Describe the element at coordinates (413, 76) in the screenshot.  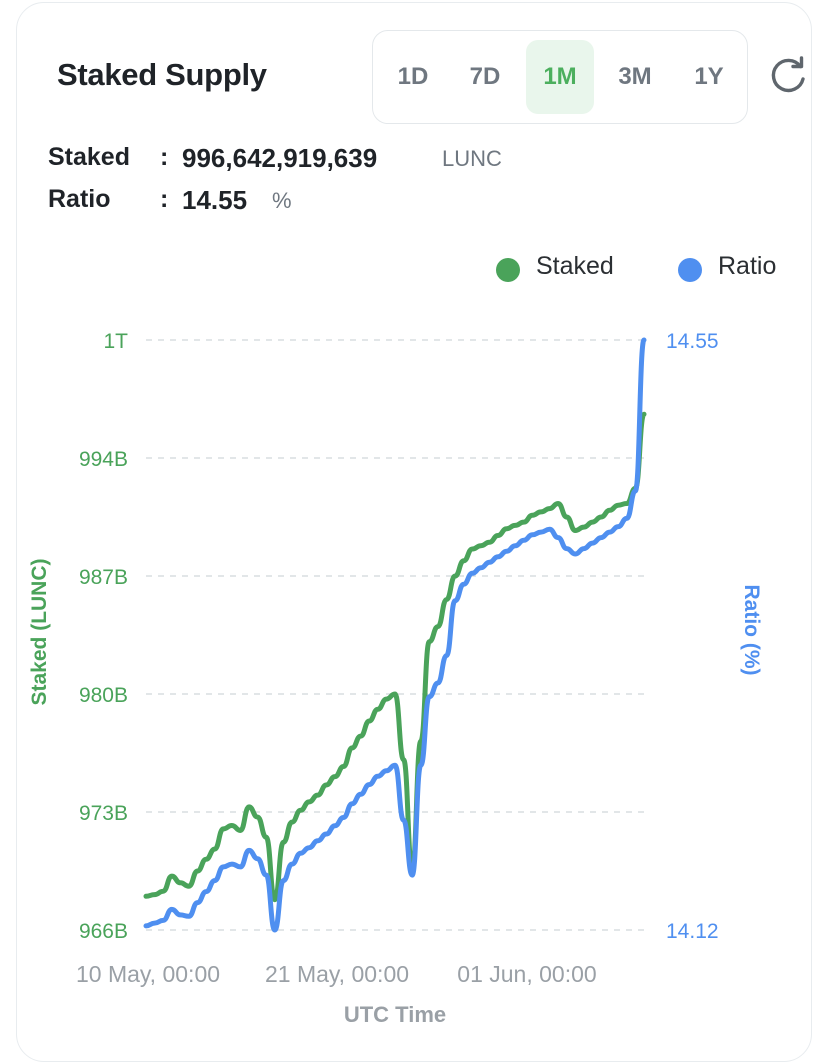
I see `range-1d-button: 1D` at that location.